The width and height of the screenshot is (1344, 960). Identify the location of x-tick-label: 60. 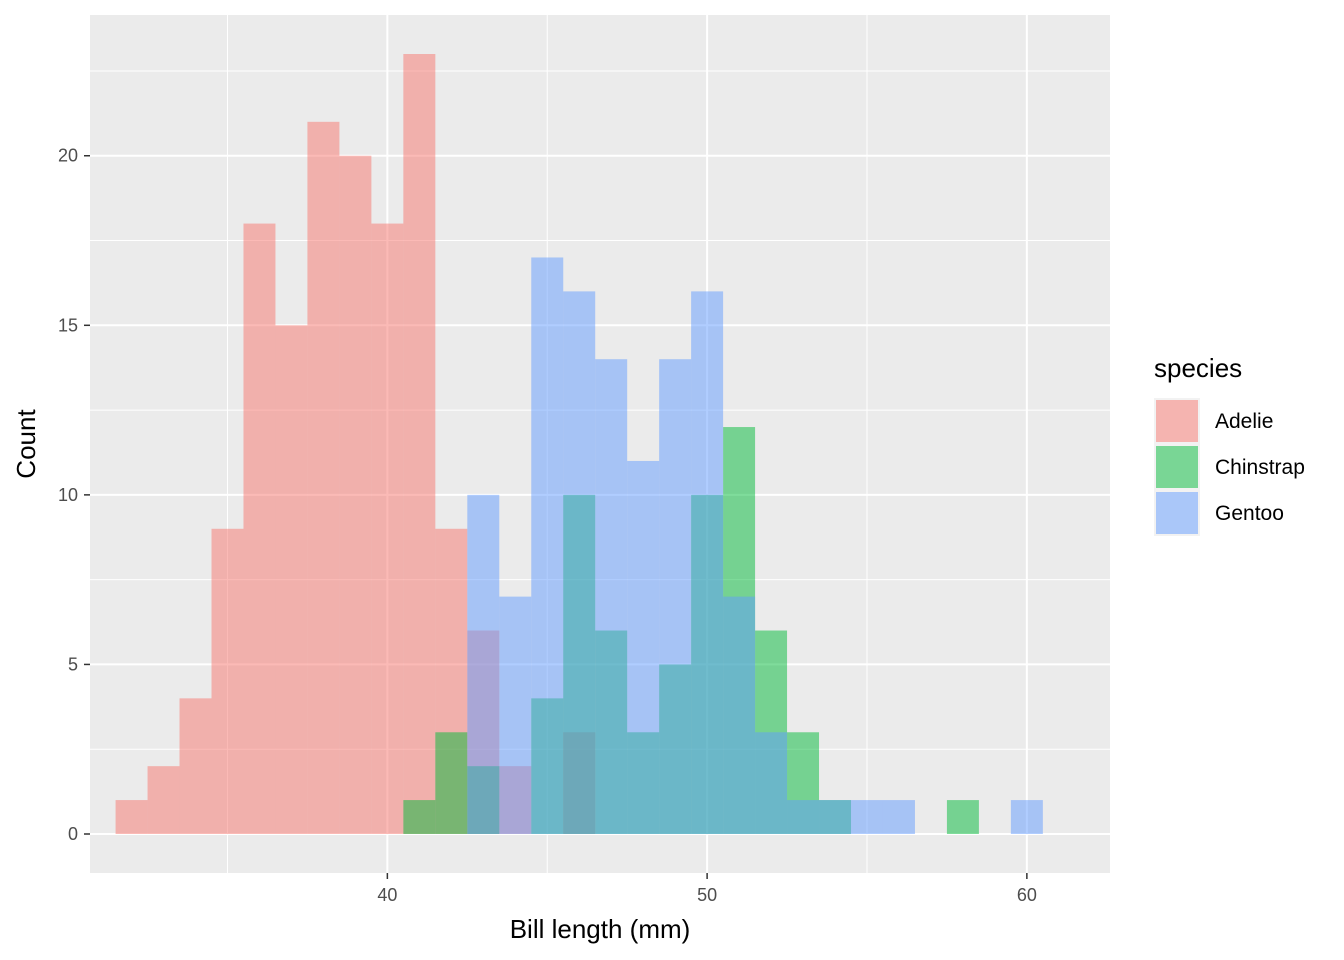
(1027, 895).